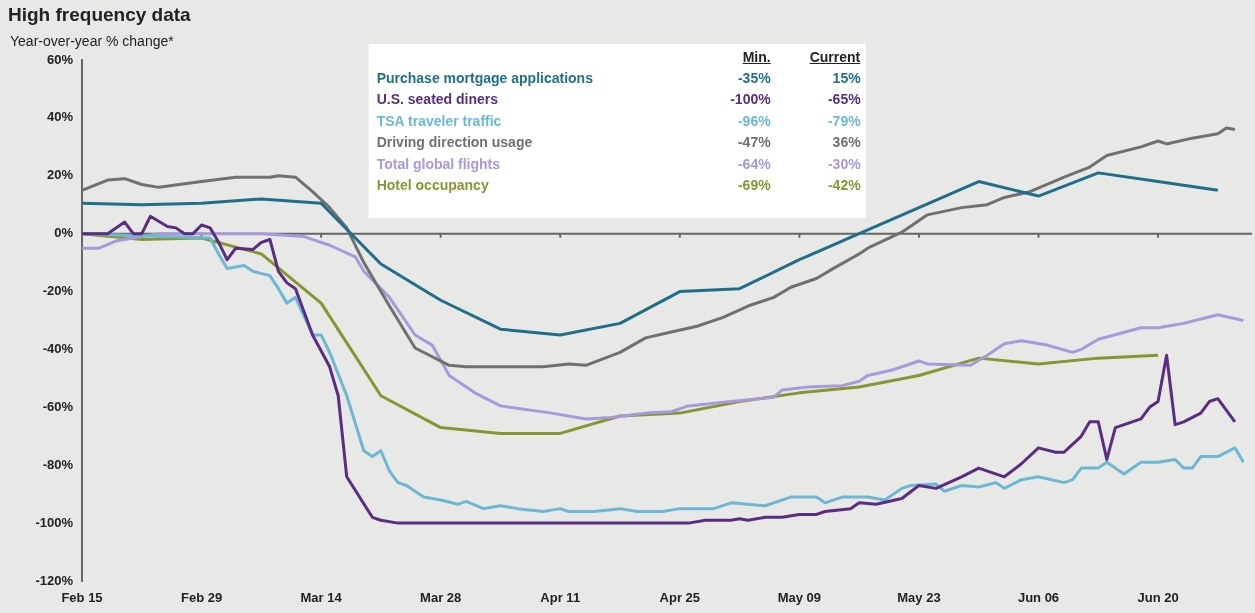 The image size is (1255, 613). Describe the element at coordinates (60, 117) in the screenshot. I see `y-tick-label: 40%` at that location.